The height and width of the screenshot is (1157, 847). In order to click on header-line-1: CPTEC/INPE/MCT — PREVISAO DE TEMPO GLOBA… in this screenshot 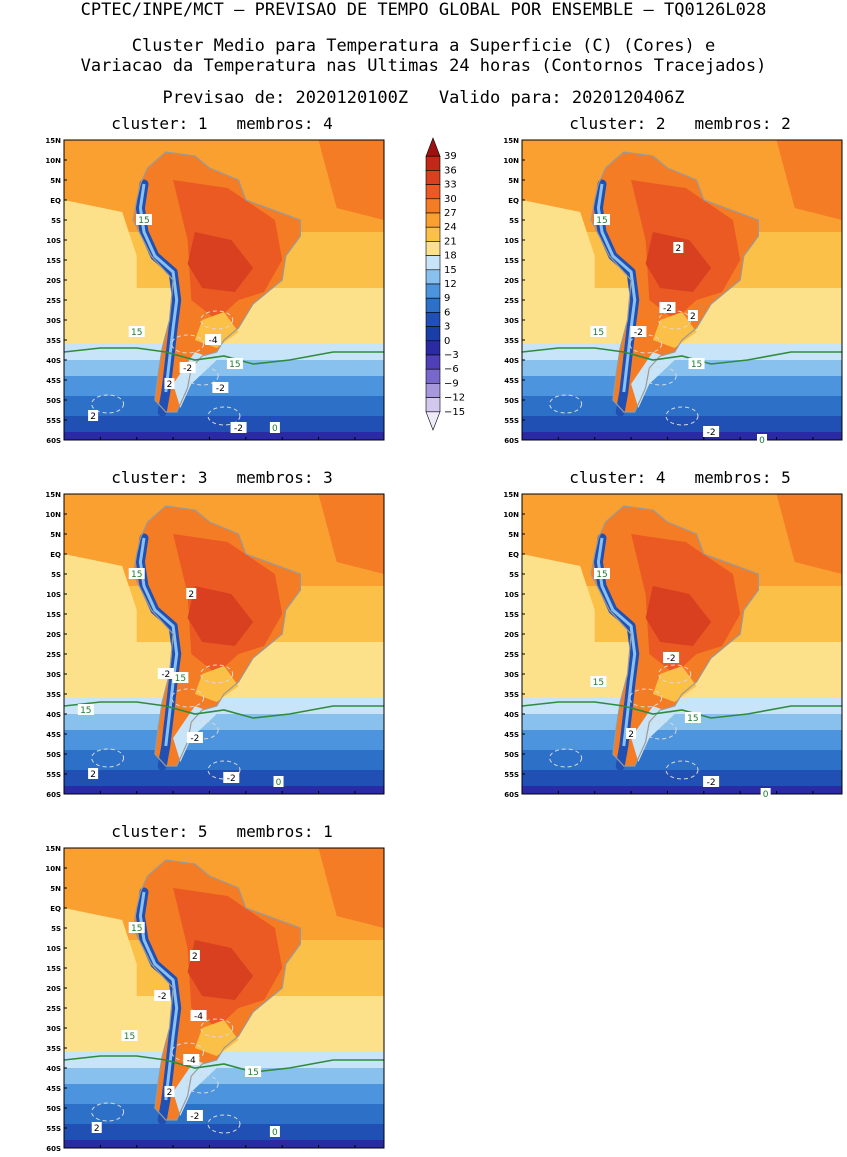, I will do `click(423, 10)`.